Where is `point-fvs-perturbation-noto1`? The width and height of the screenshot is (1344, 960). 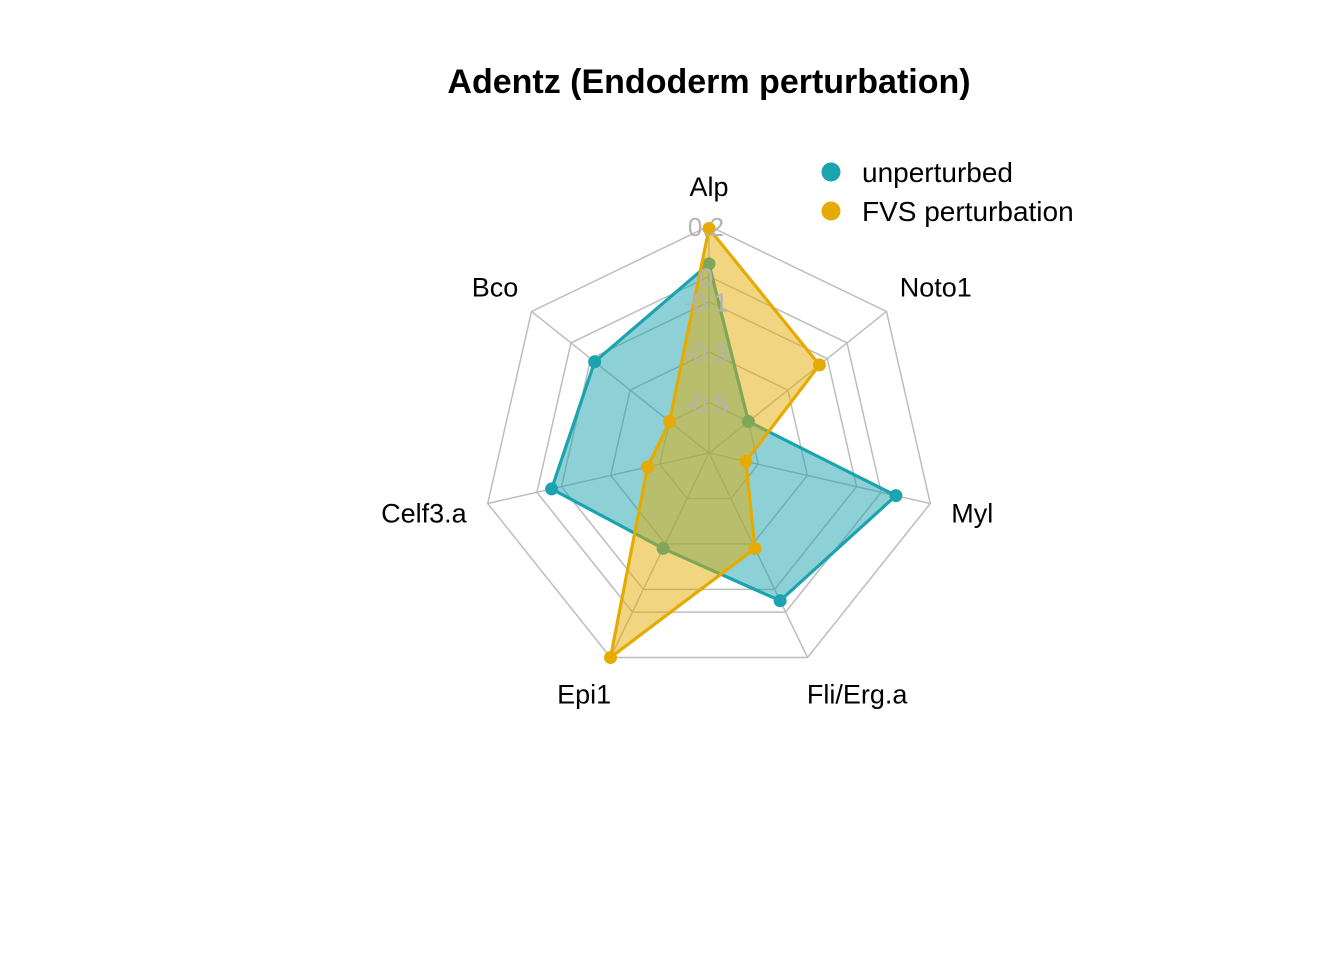
point-fvs-perturbation-noto1 is located at coordinates (819, 365).